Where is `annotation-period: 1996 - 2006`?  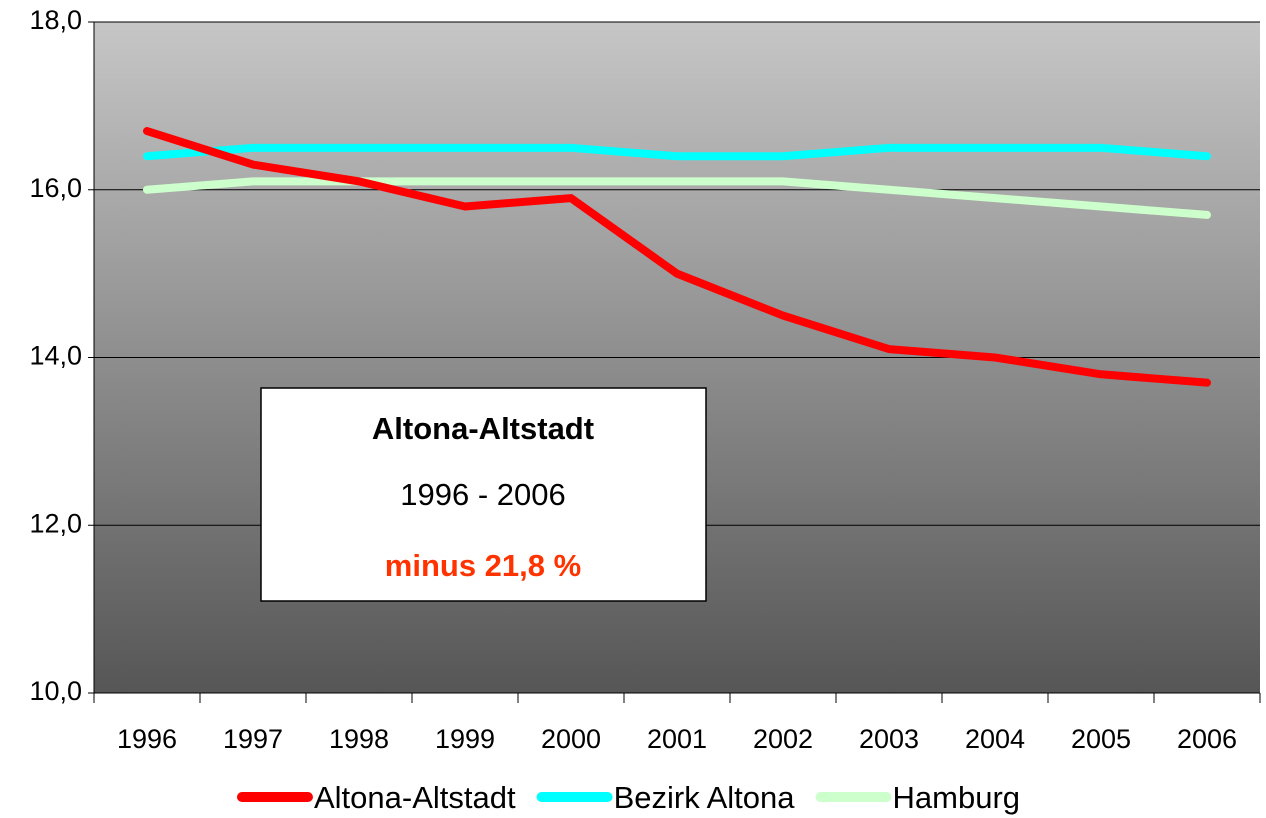
annotation-period: 1996 - 2006 is located at coordinates (482, 494).